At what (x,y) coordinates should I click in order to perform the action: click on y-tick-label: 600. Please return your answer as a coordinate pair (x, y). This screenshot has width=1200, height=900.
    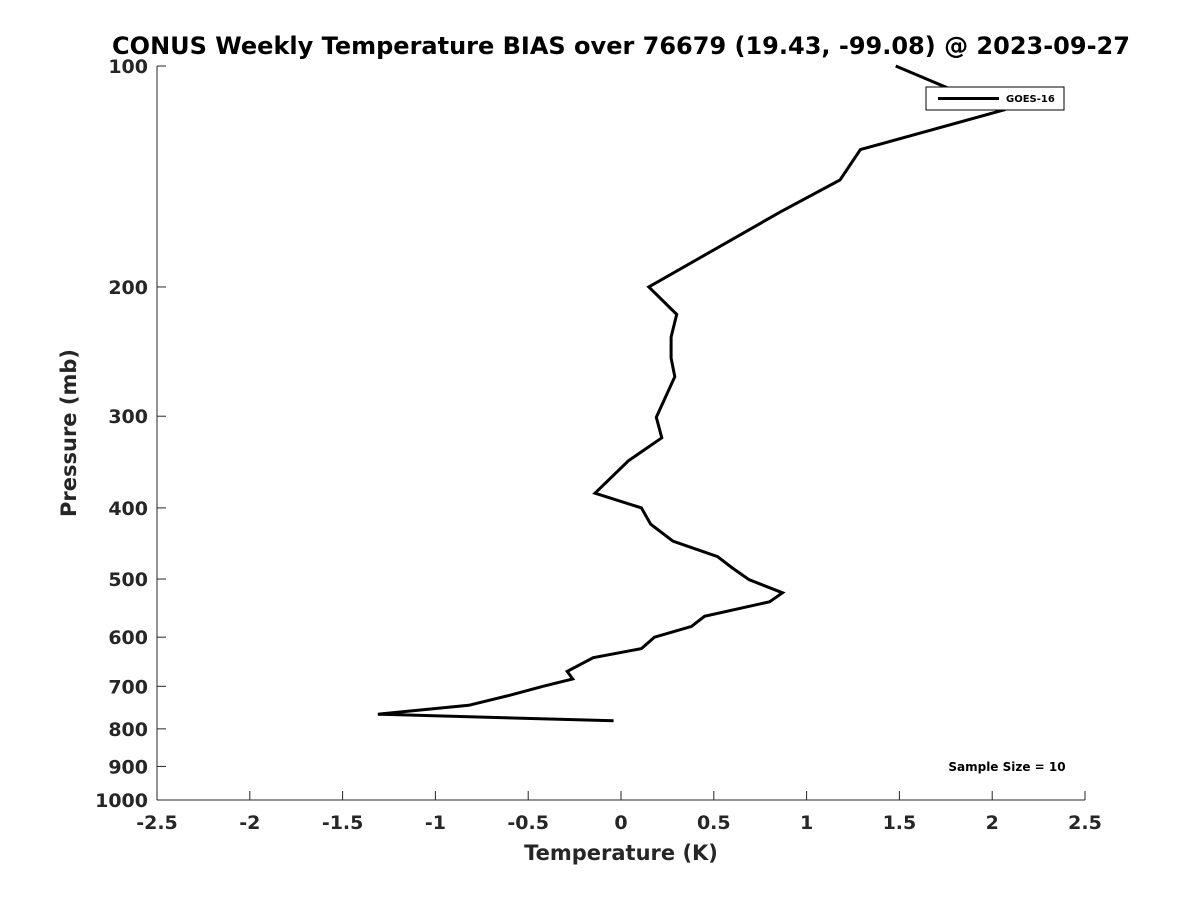
    Looking at the image, I should click on (128, 638).